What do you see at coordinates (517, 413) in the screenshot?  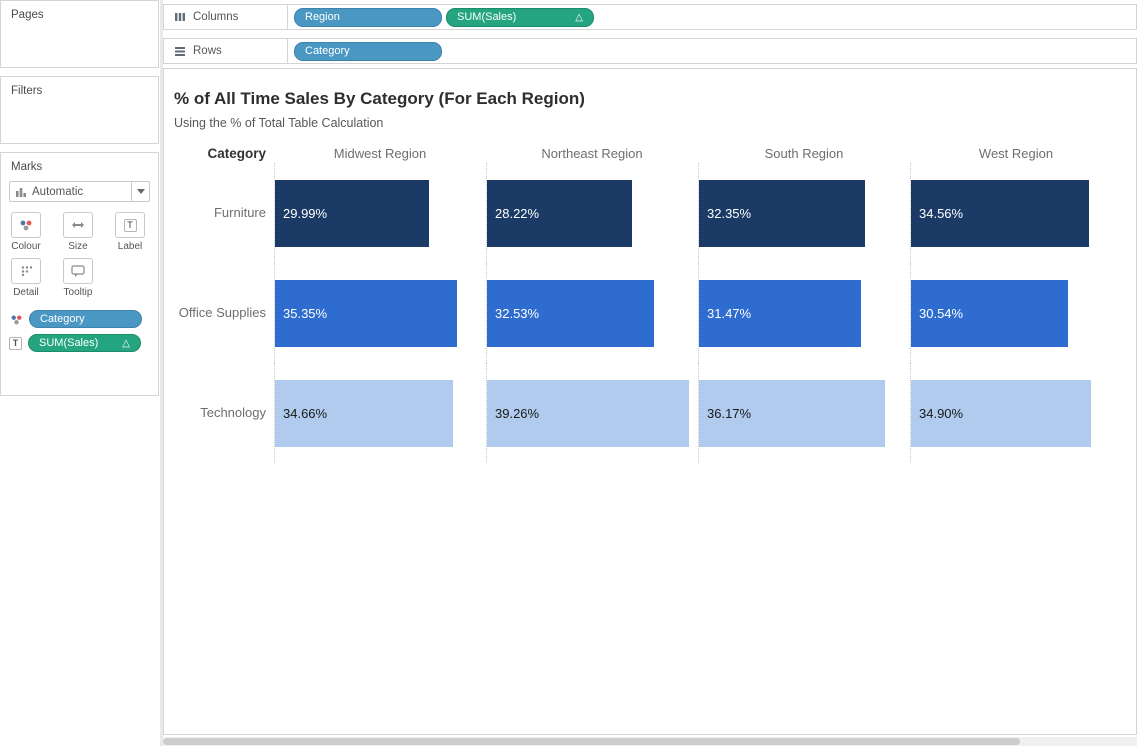 I see `bar-value-label: 39.26%` at bounding box center [517, 413].